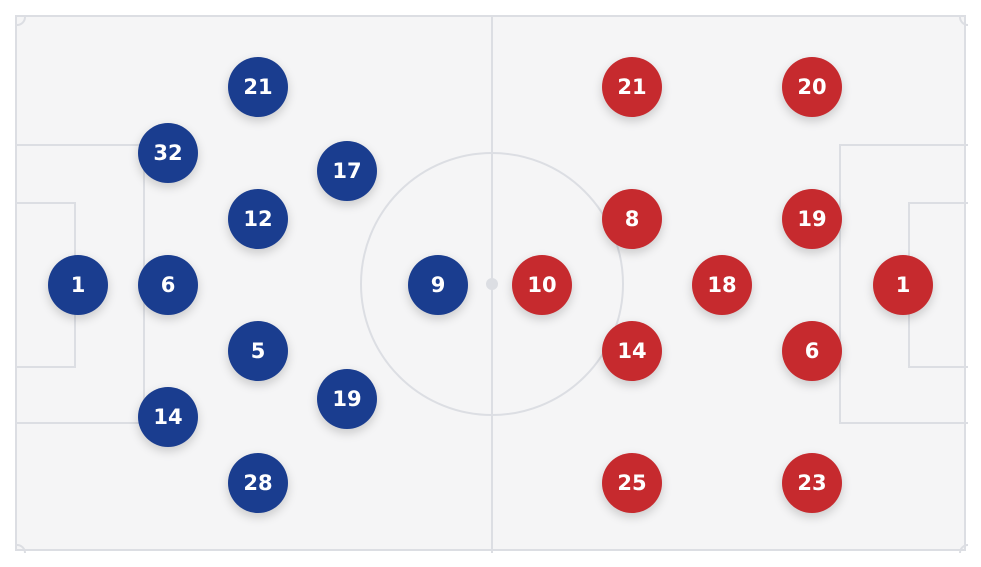 This screenshot has width=981, height=567. Describe the element at coordinates (168, 285) in the screenshot. I see `home-player-marker: 6` at that location.